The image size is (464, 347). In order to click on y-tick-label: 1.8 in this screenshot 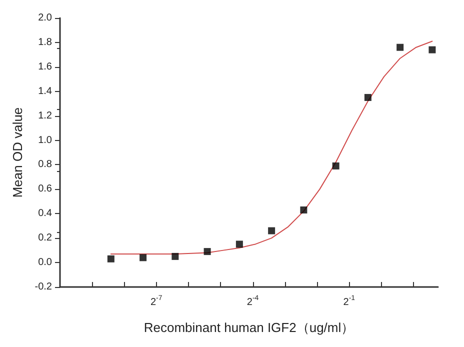, I will do `click(45, 42)`.